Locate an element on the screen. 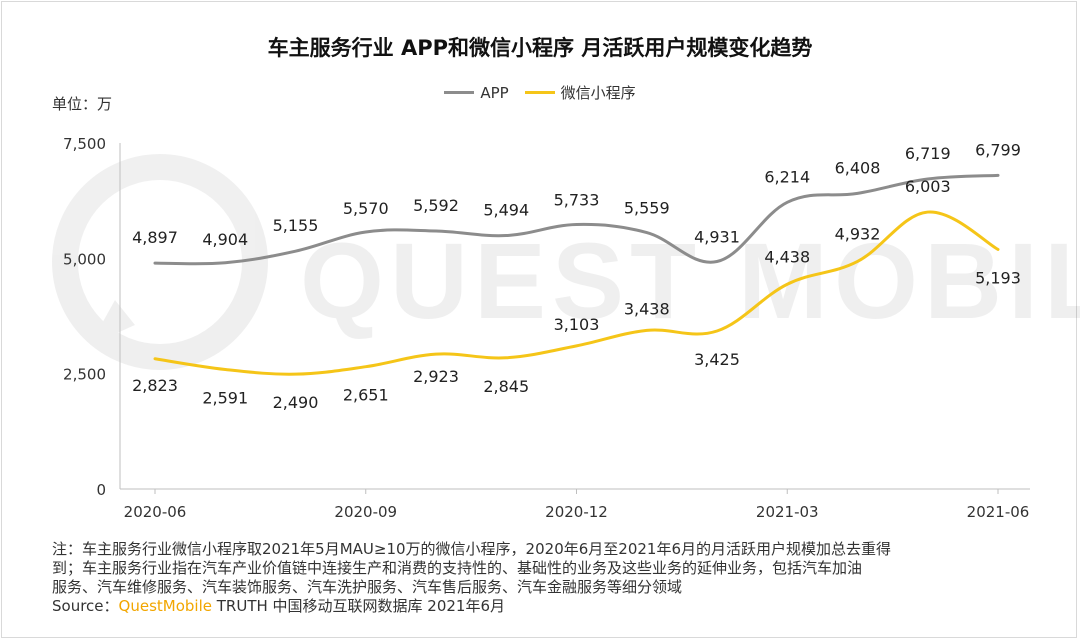 The width and height of the screenshot is (1080, 641). series-line-app is located at coordinates (576, 219).